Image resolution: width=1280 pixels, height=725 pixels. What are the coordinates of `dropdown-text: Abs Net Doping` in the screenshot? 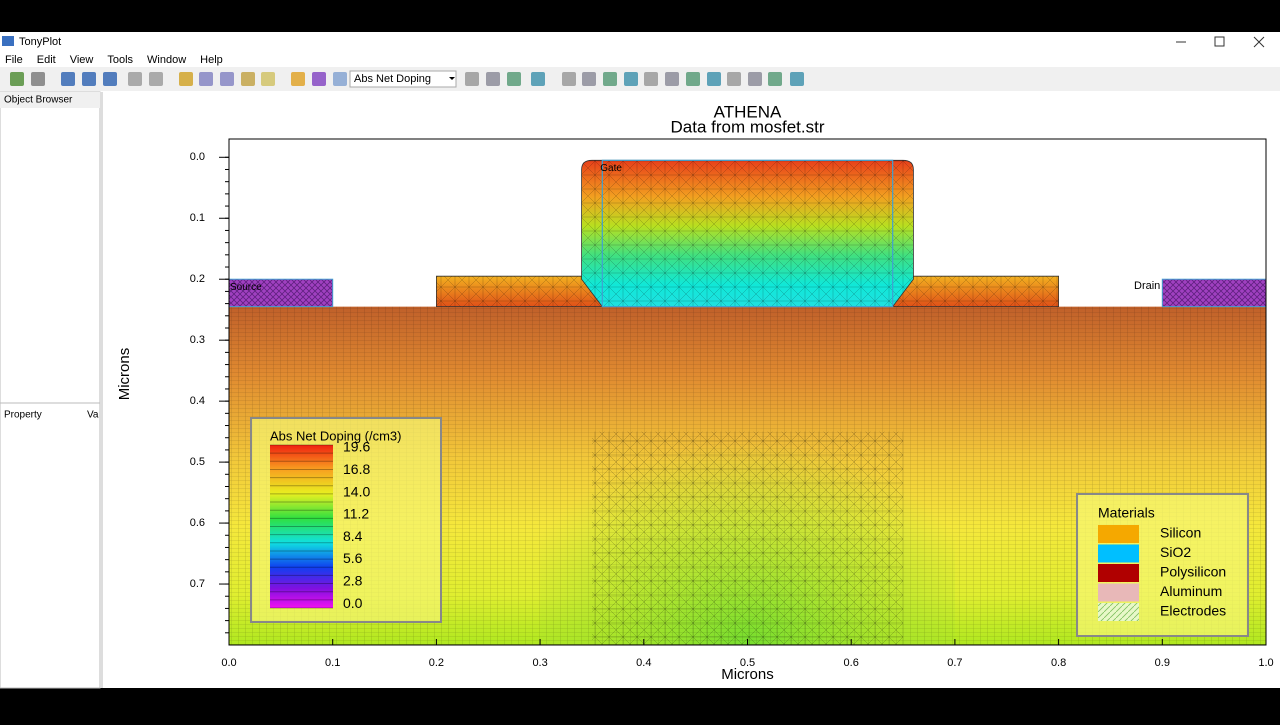 It's located at (392, 79).